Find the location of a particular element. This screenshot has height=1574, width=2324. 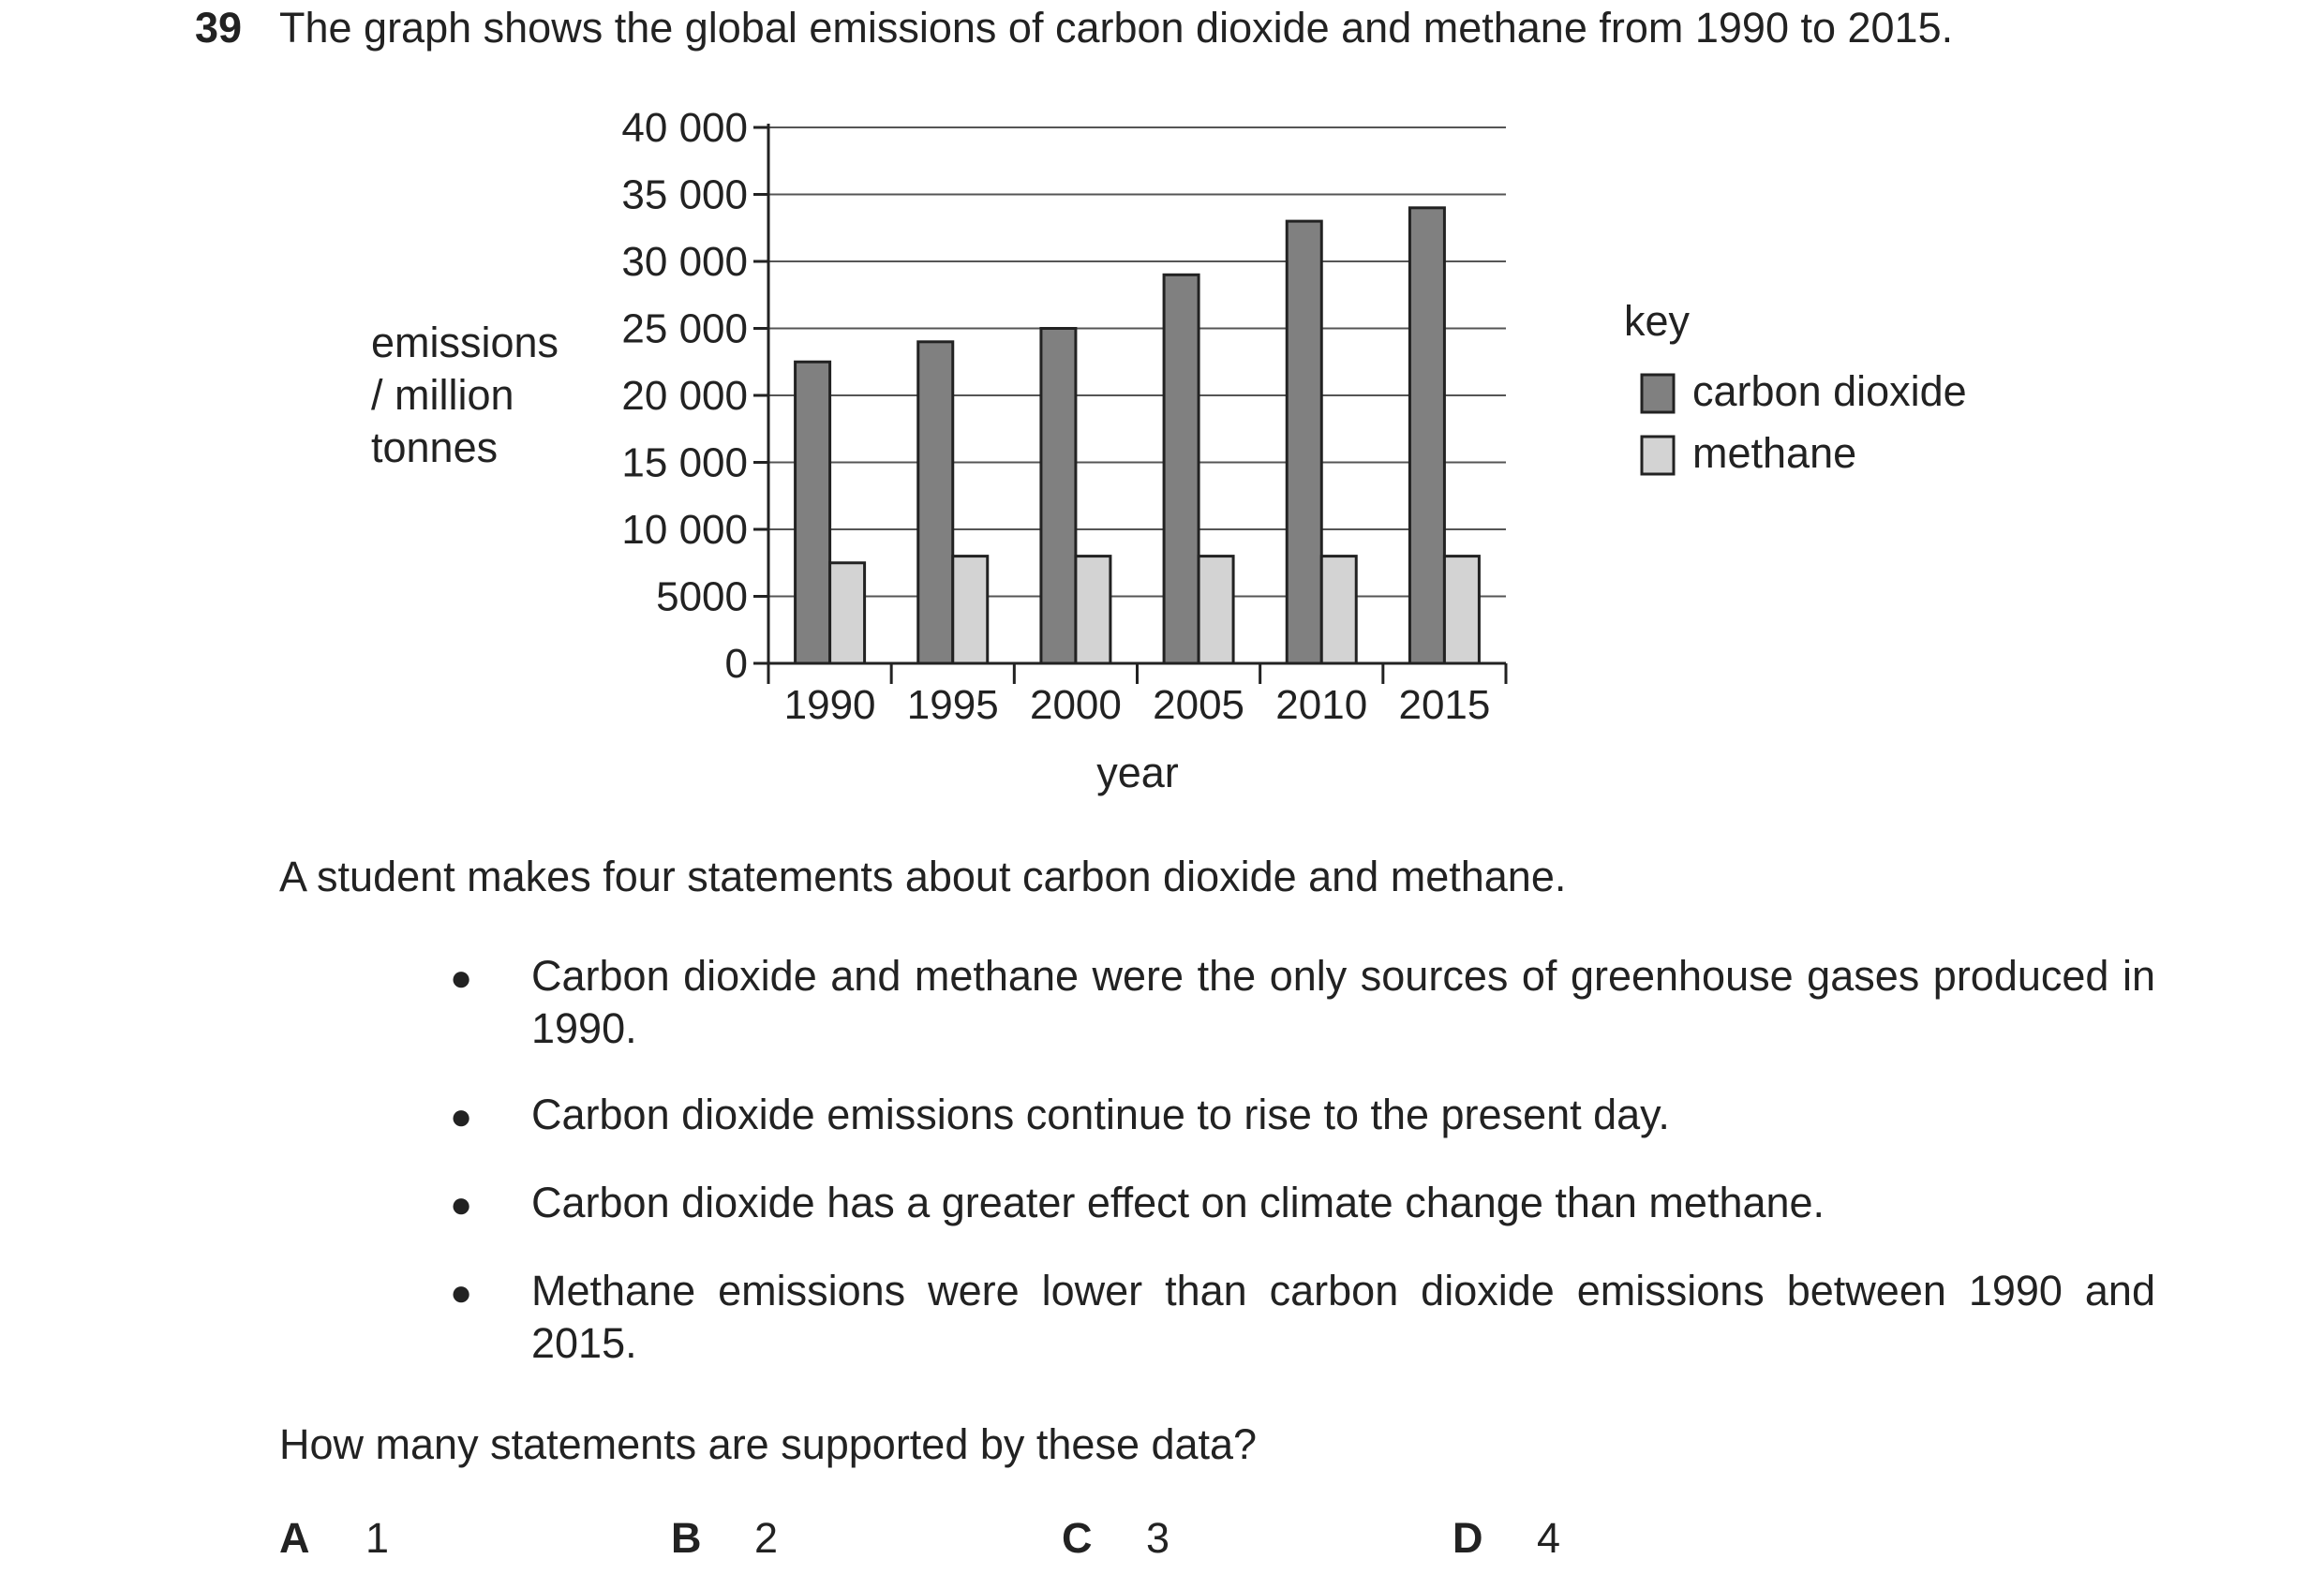

option-b-value: 2 is located at coordinates (766, 1538).